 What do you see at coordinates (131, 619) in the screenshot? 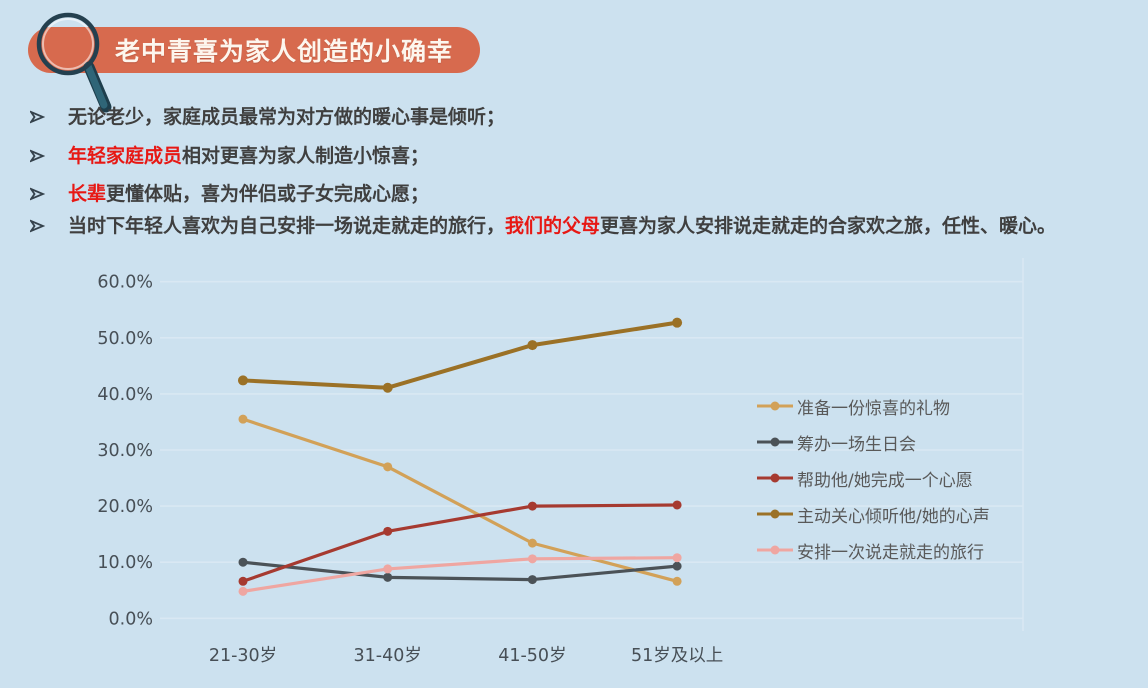
I see `y-tick-label: 0.0%` at bounding box center [131, 619].